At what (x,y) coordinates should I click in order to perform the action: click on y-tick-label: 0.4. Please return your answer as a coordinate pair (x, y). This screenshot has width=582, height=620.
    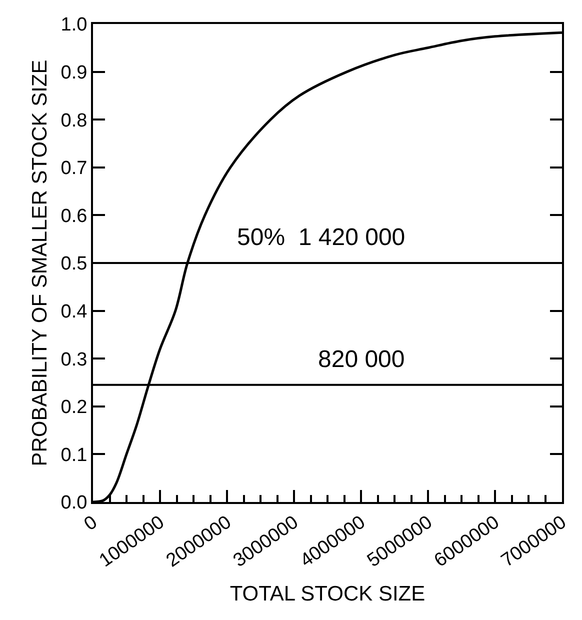
    Looking at the image, I should click on (74, 311).